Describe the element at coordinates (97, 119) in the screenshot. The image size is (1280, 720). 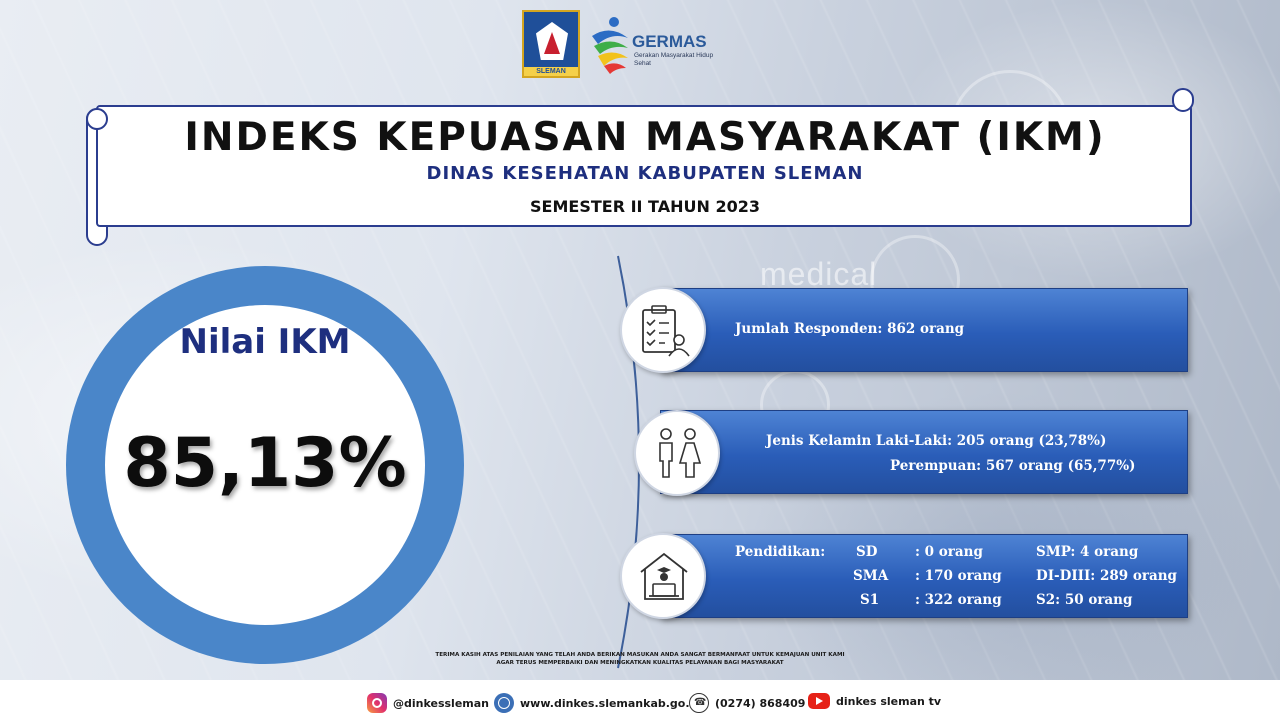
I see `scroll-curl-topleft` at that location.